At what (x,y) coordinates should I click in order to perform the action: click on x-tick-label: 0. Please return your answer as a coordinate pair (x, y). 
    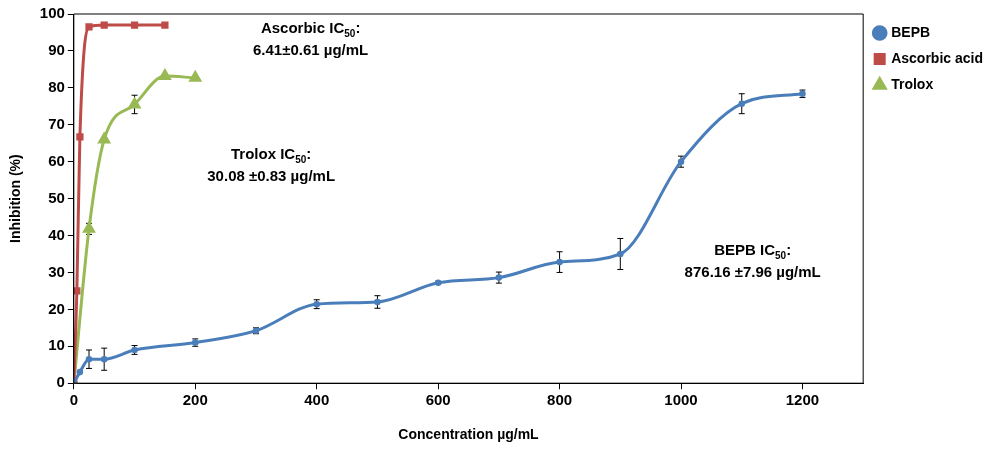
    Looking at the image, I should click on (73, 400).